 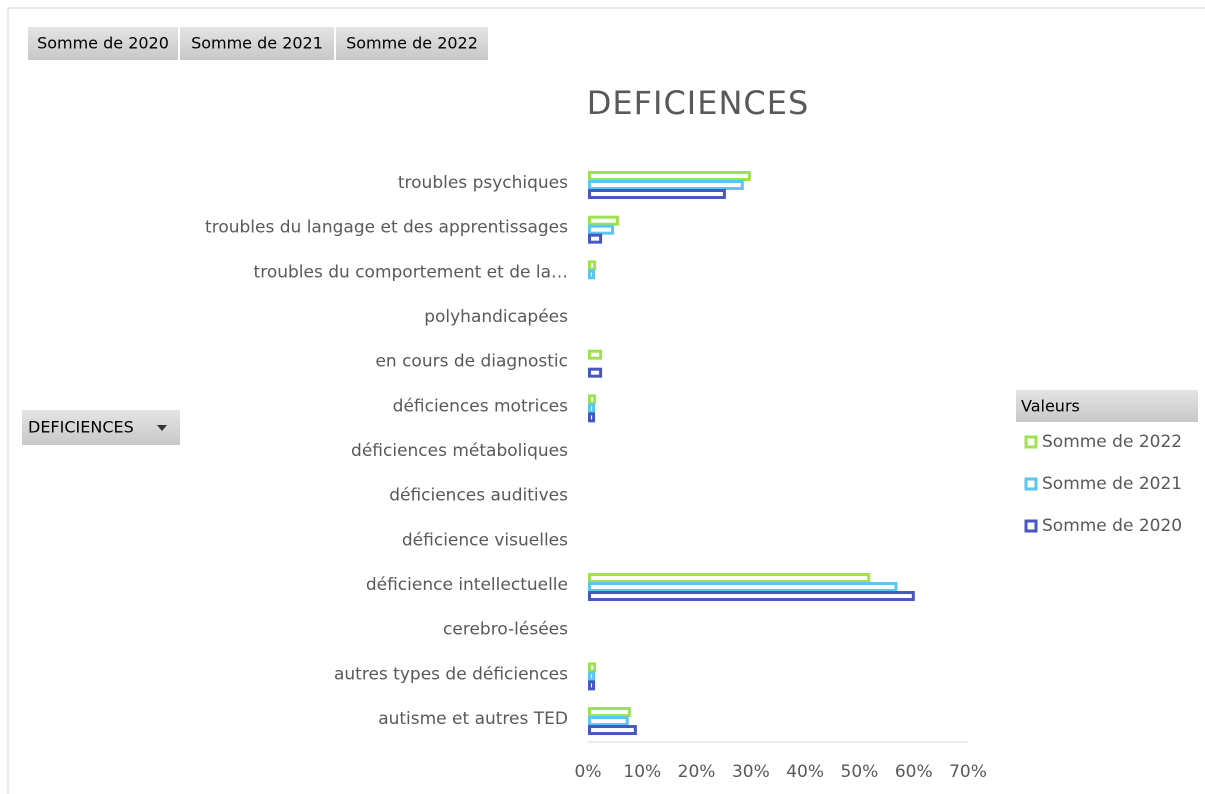 What do you see at coordinates (697, 772) in the screenshot?
I see `x-tick-label: 20%` at bounding box center [697, 772].